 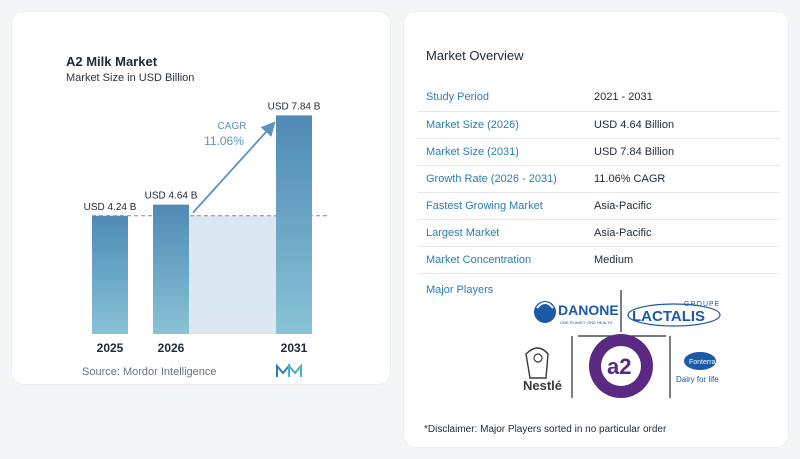 I want to click on a2-logo: a2, so click(x=621, y=366).